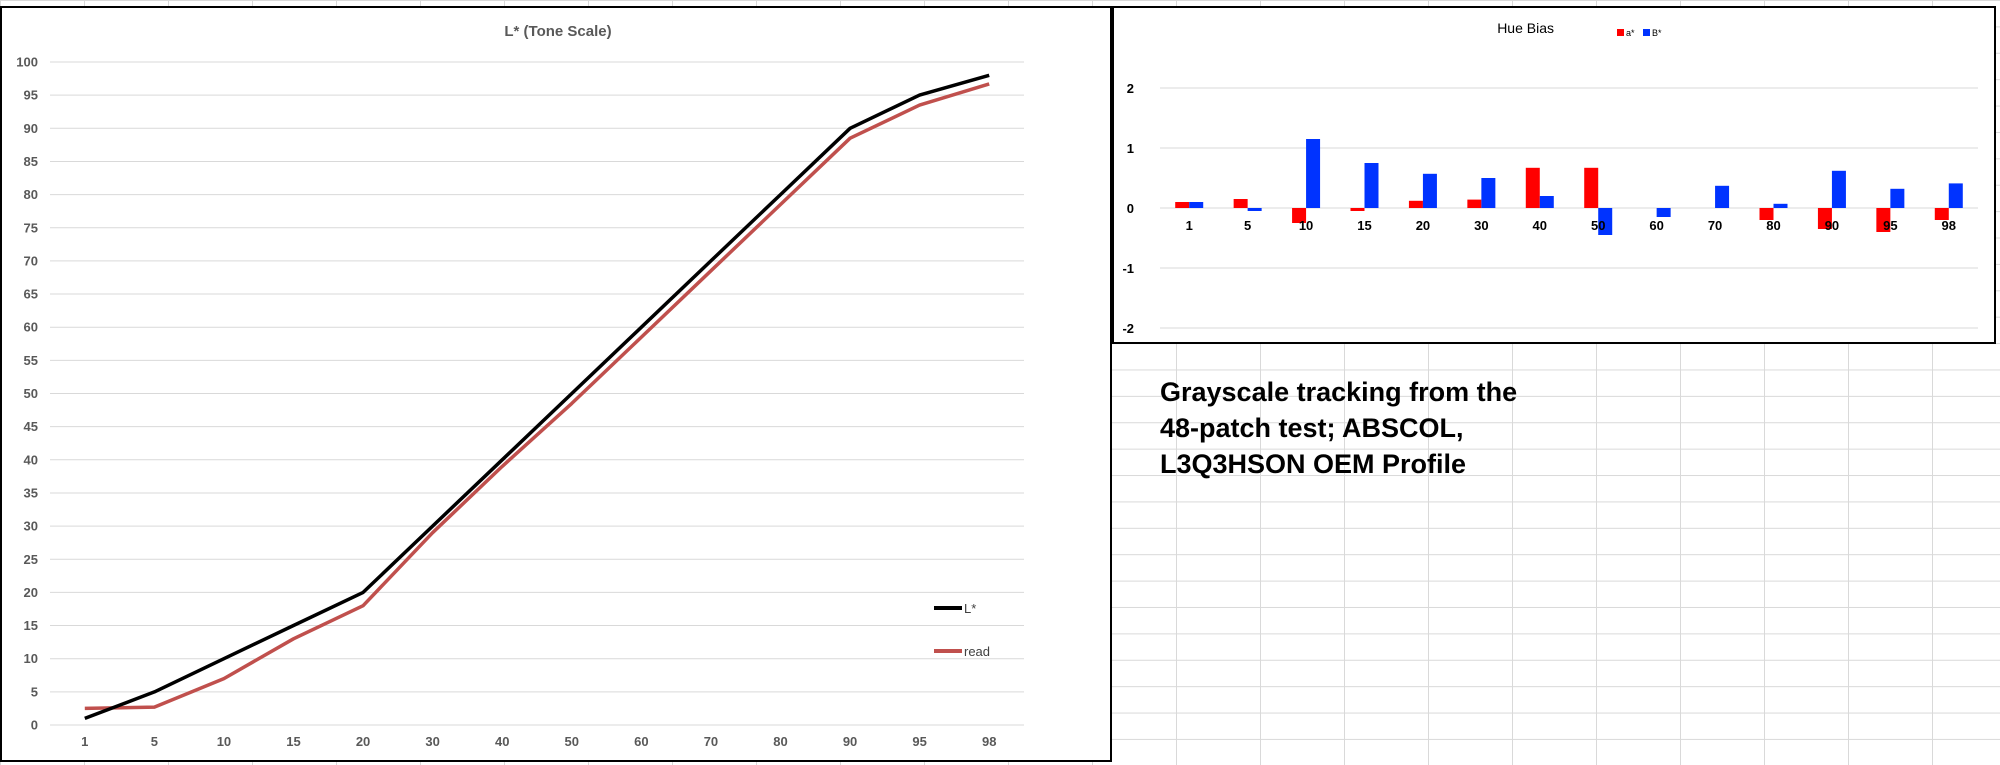  What do you see at coordinates (31, 592) in the screenshot?
I see `y-tick-label: 20` at bounding box center [31, 592].